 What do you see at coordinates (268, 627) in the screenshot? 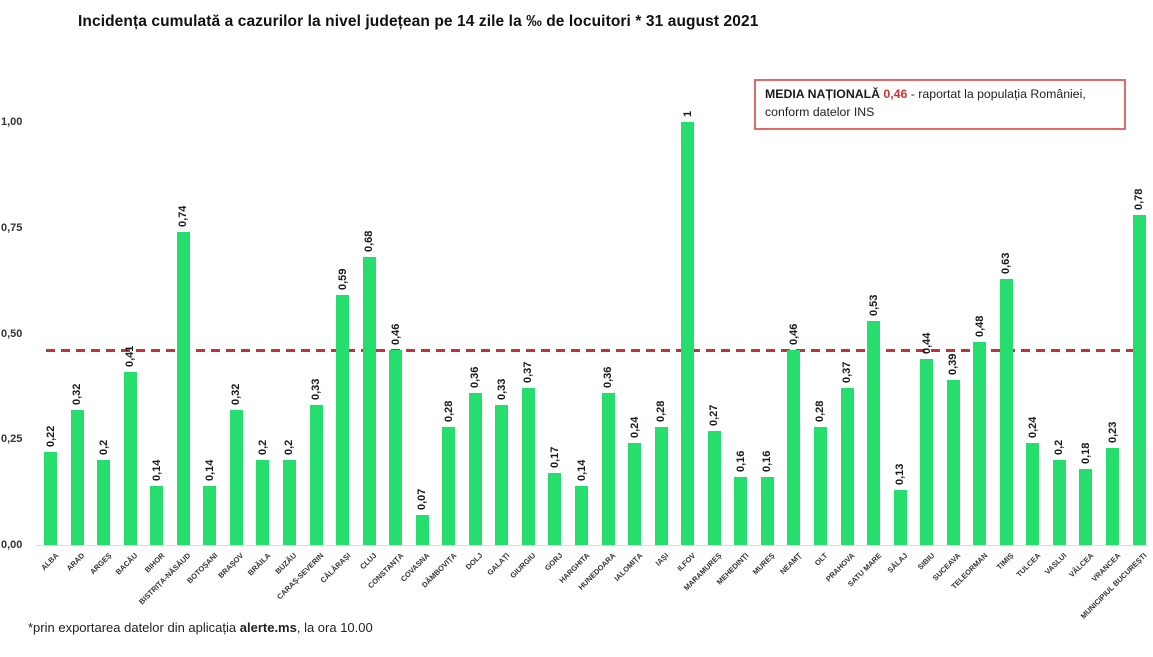
I see `footnote-app-name: alerte.ms` at bounding box center [268, 627].